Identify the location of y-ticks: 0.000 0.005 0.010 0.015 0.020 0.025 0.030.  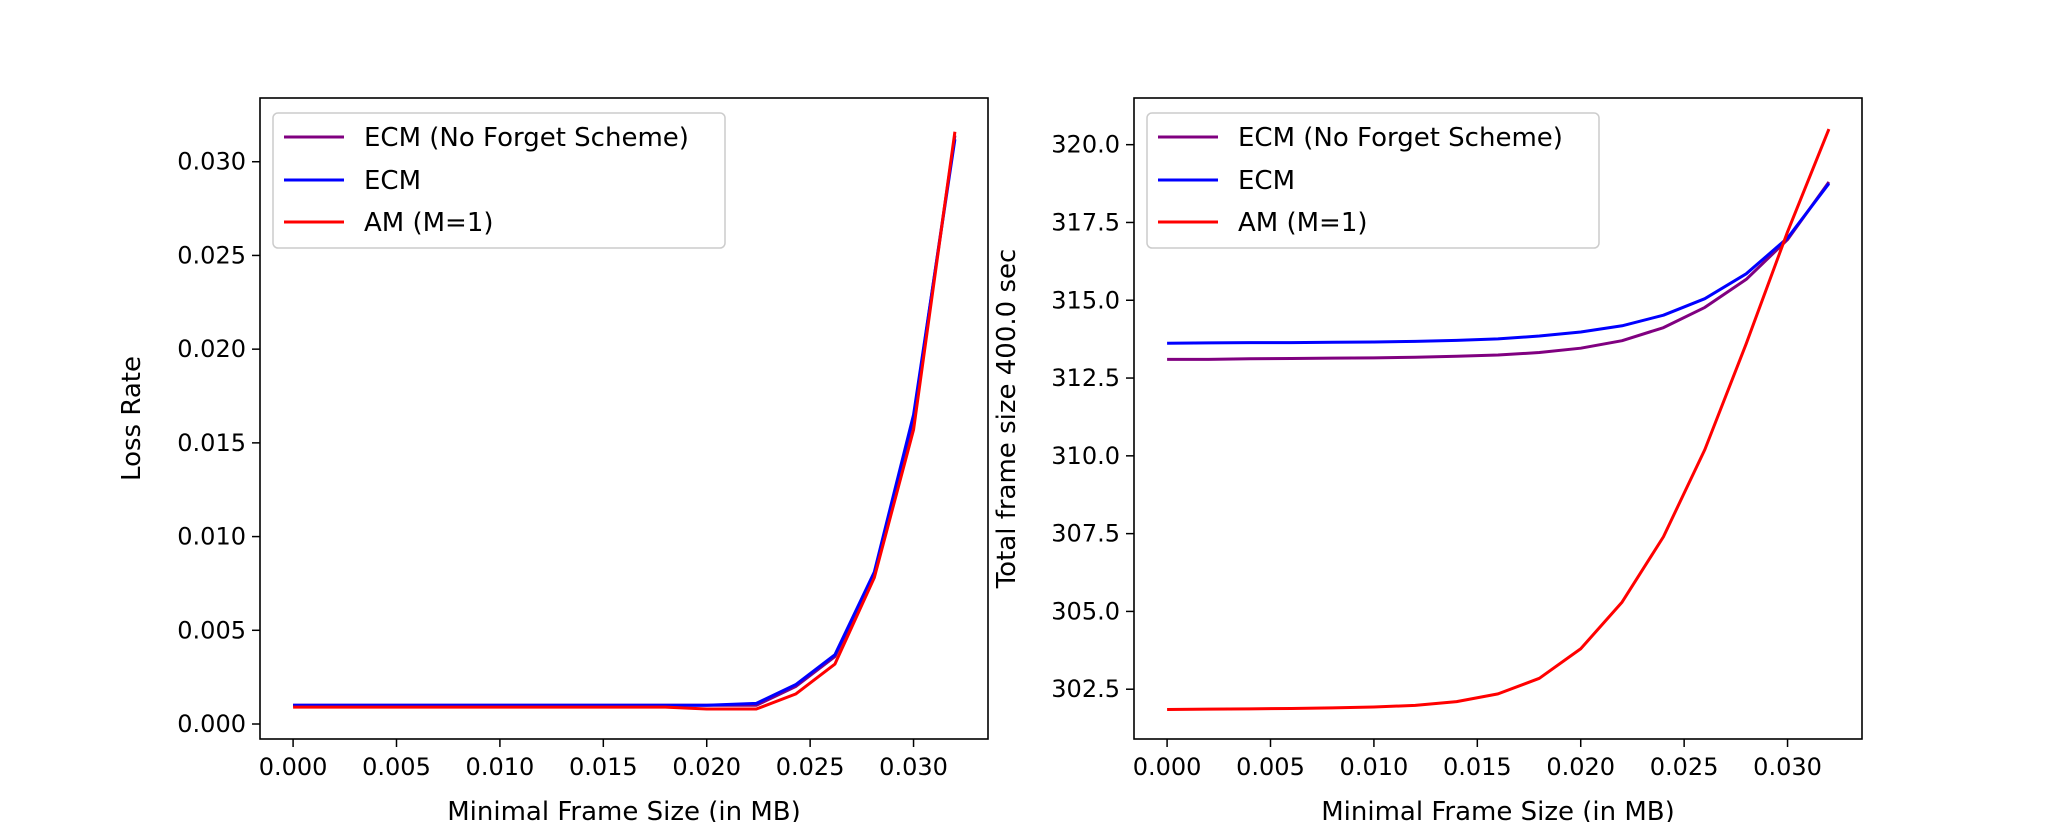
(218, 443).